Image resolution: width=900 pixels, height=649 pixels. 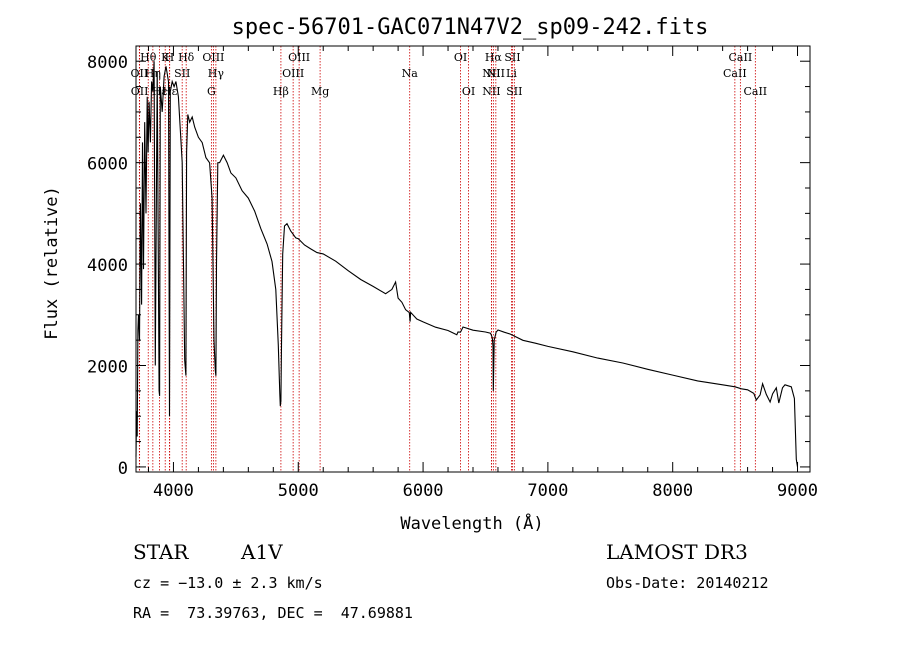 What do you see at coordinates (262, 552) in the screenshot?
I see `object-subclass: A1V` at bounding box center [262, 552].